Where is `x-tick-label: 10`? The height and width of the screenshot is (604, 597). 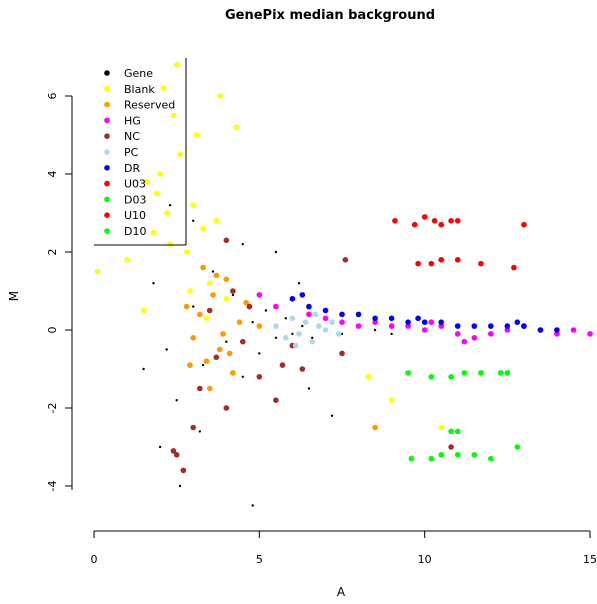
x-tick-label: 10 is located at coordinates (425, 559).